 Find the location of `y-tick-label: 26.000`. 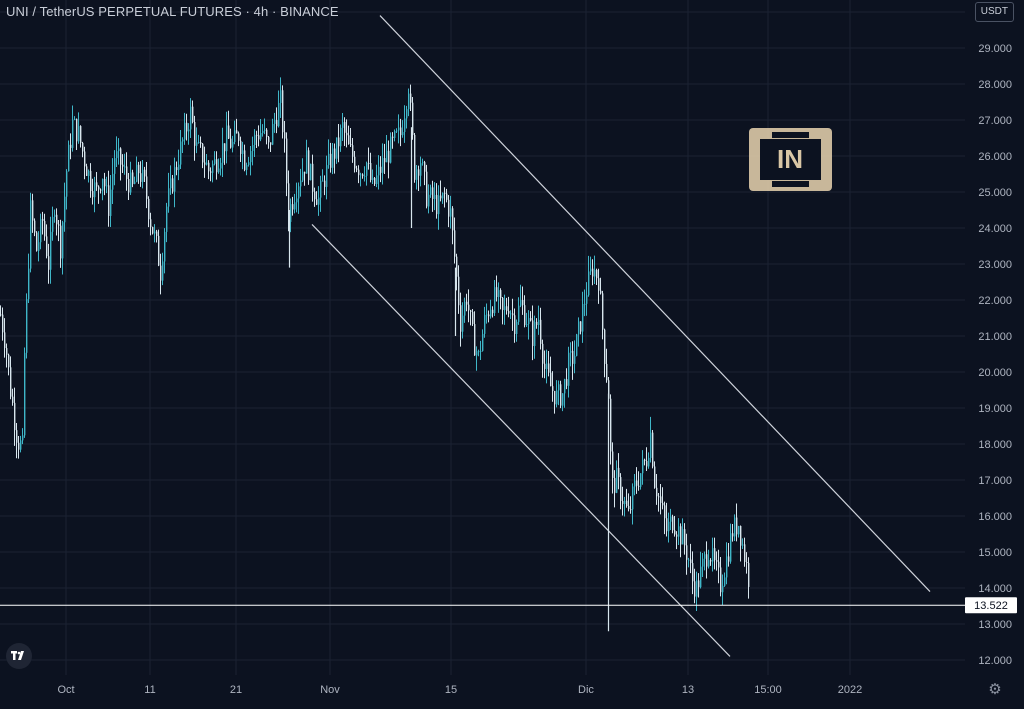

y-tick-label: 26.000 is located at coordinates (995, 157).